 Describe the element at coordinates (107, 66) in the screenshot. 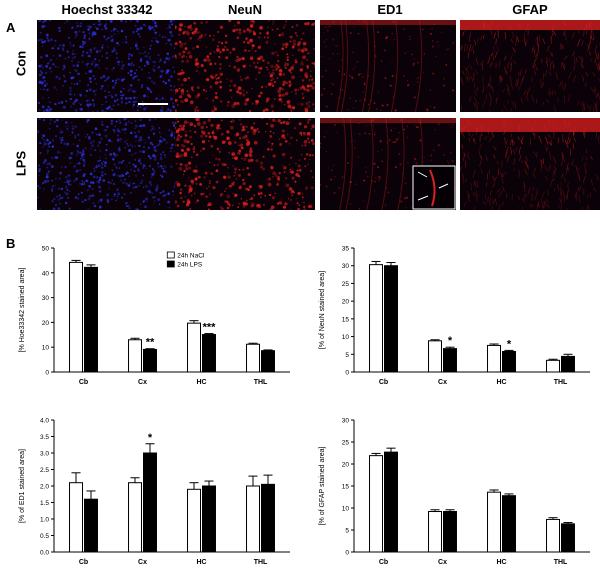

I see `micrograph-hoechst-con` at that location.